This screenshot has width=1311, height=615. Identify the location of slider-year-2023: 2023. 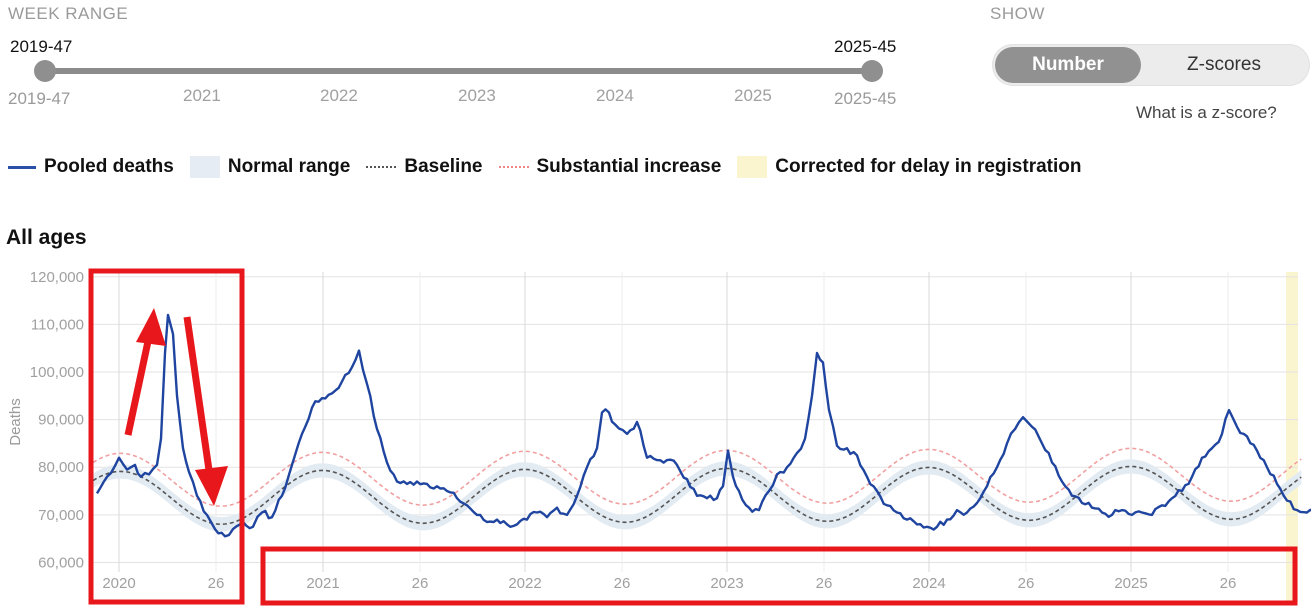
(477, 95).